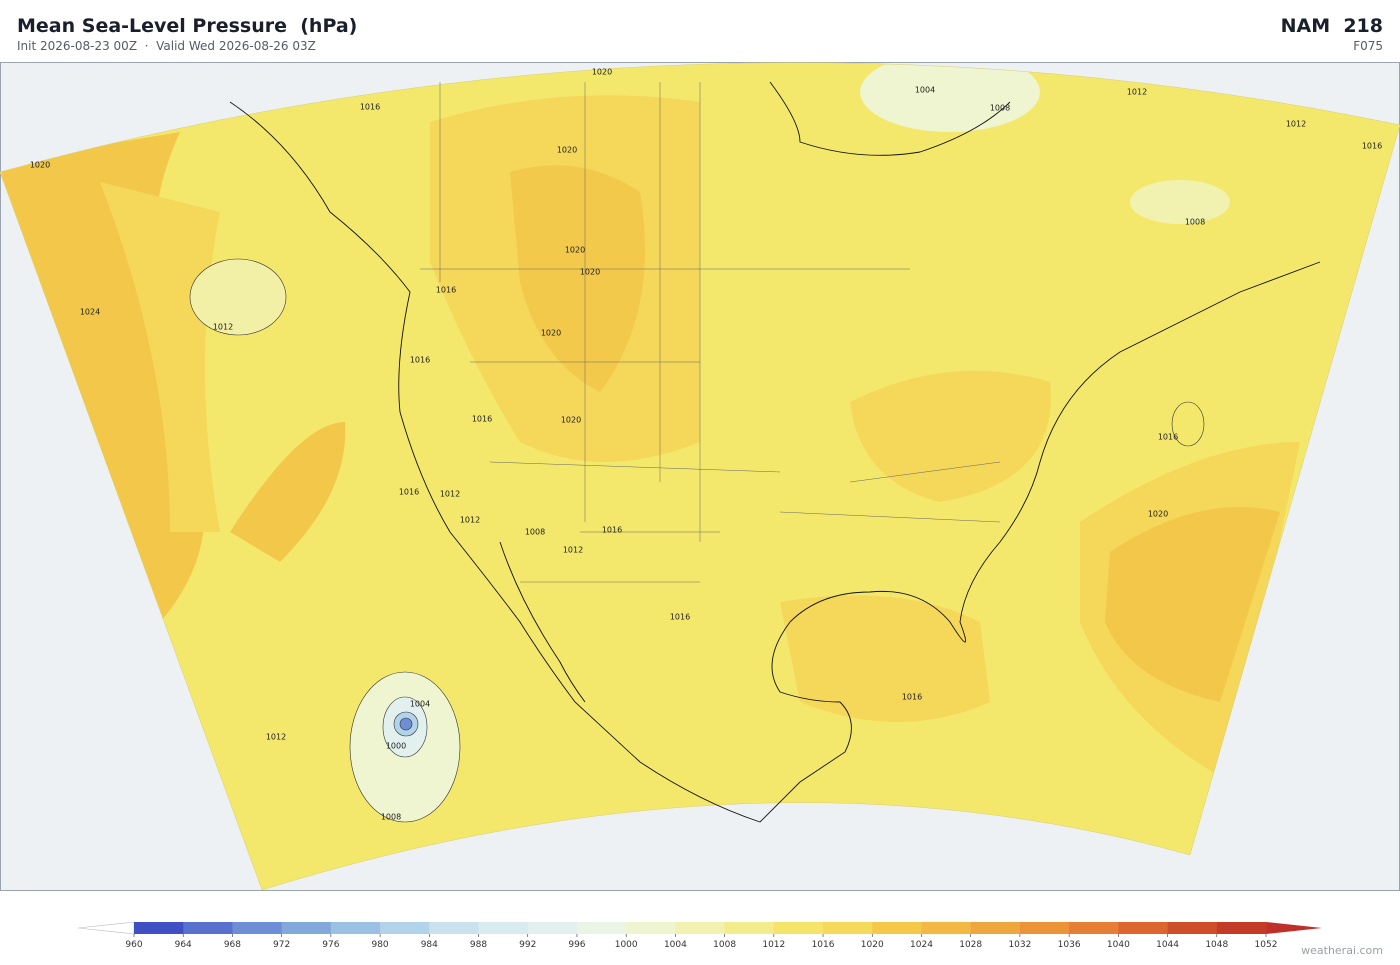  Describe the element at coordinates (1118, 945) in the screenshot. I see `colorbar-tick-label: 1040` at that location.